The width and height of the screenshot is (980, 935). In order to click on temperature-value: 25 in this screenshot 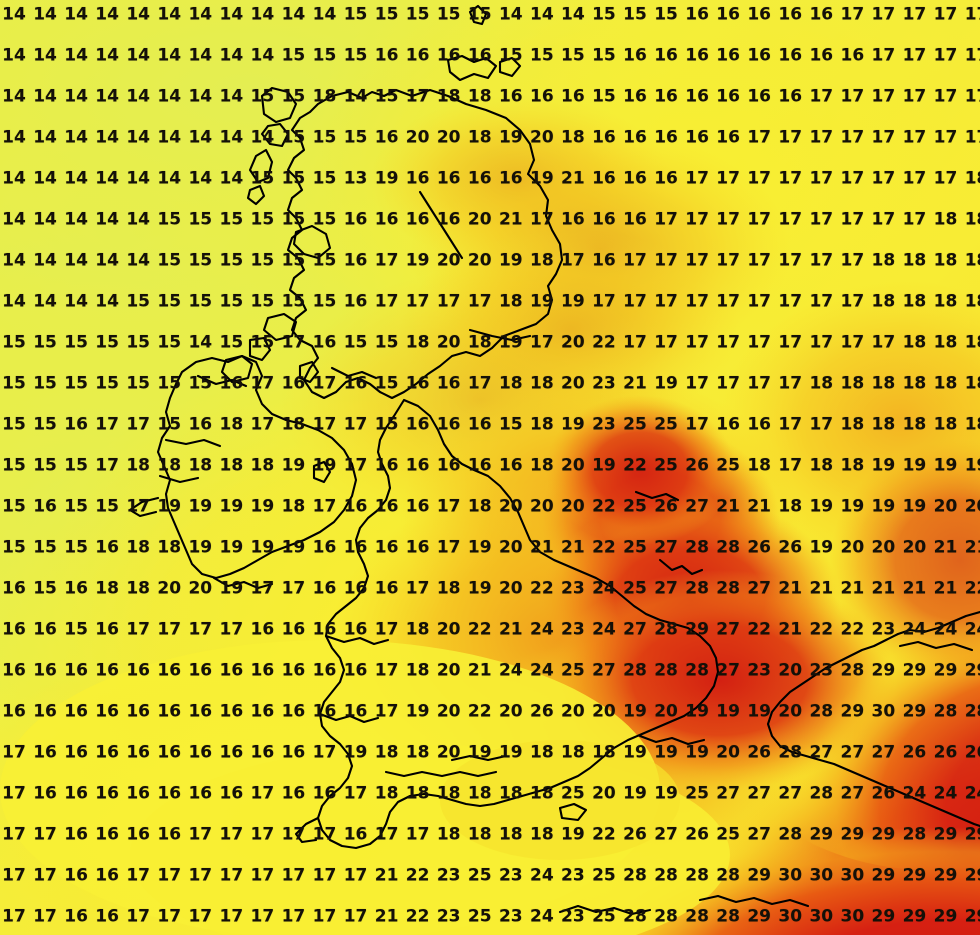, I will do `click(635, 547)`.